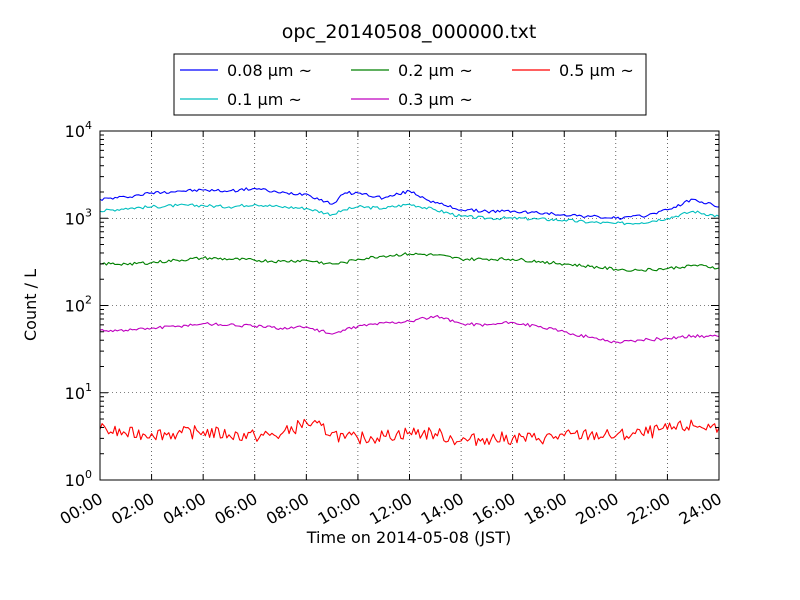 This screenshot has height=600, width=800. Describe the element at coordinates (435, 70) in the screenshot. I see `legend-label: 0.2 μm ~` at that location.